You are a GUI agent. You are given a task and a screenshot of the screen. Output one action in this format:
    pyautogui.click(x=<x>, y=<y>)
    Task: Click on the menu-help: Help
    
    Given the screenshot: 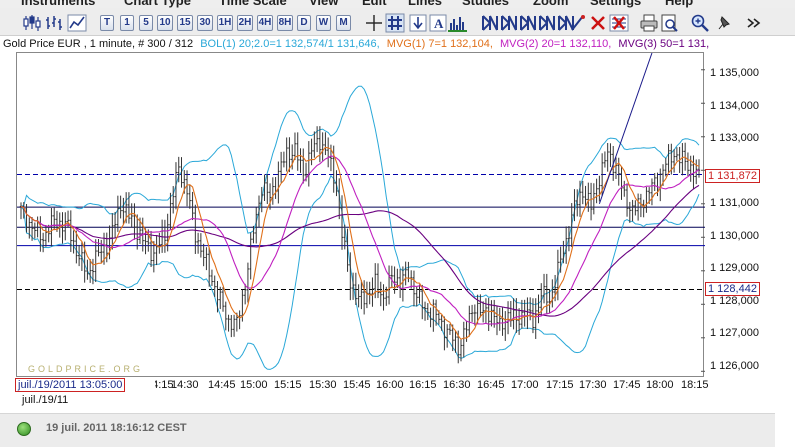 What is the action you would take?
    pyautogui.click(x=679, y=4)
    